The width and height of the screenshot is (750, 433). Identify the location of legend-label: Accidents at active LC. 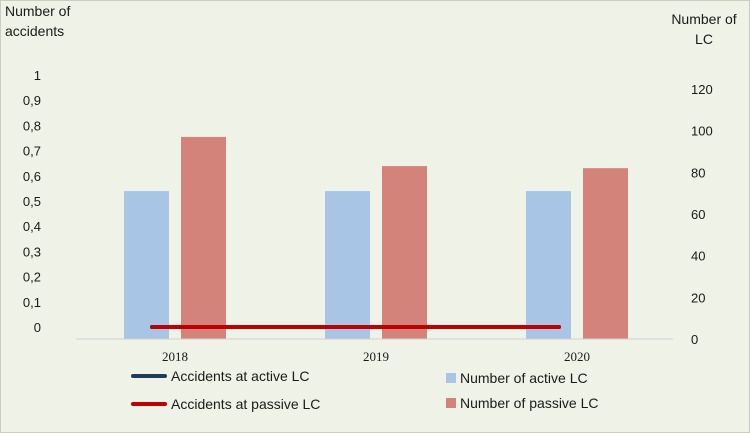
(240, 376).